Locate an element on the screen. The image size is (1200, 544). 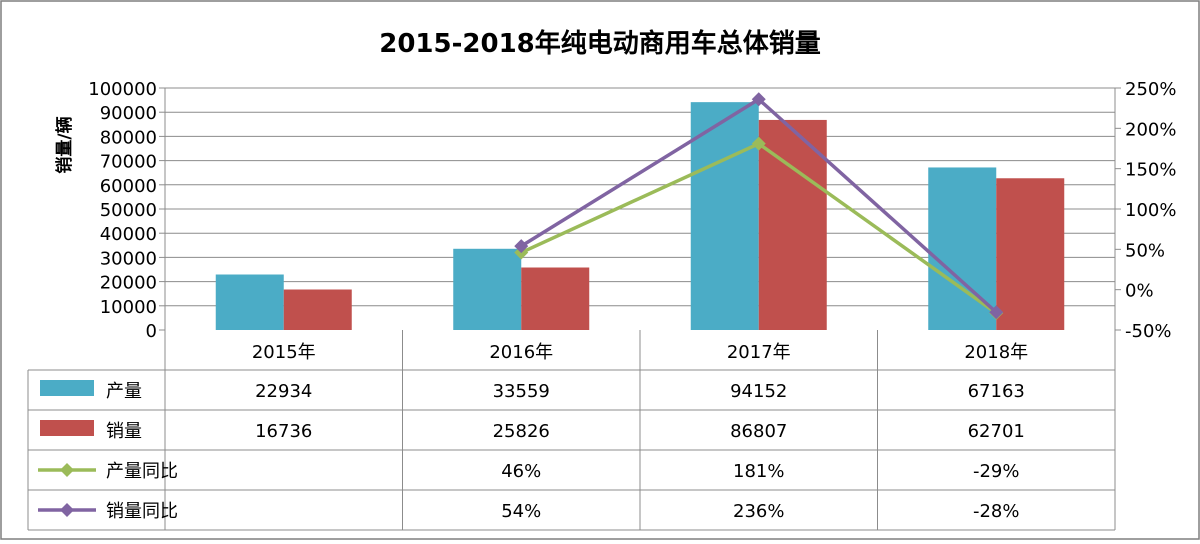
y-tick-label: 50000 is located at coordinates (128, 210).